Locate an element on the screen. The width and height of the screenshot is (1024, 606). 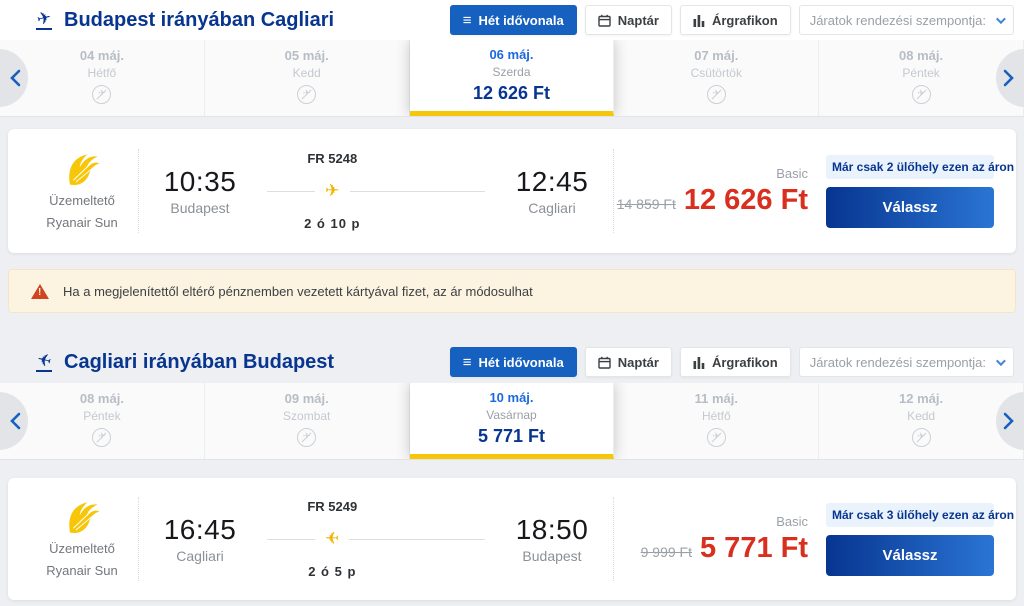
chevron-right-icon is located at coordinates (1008, 421).